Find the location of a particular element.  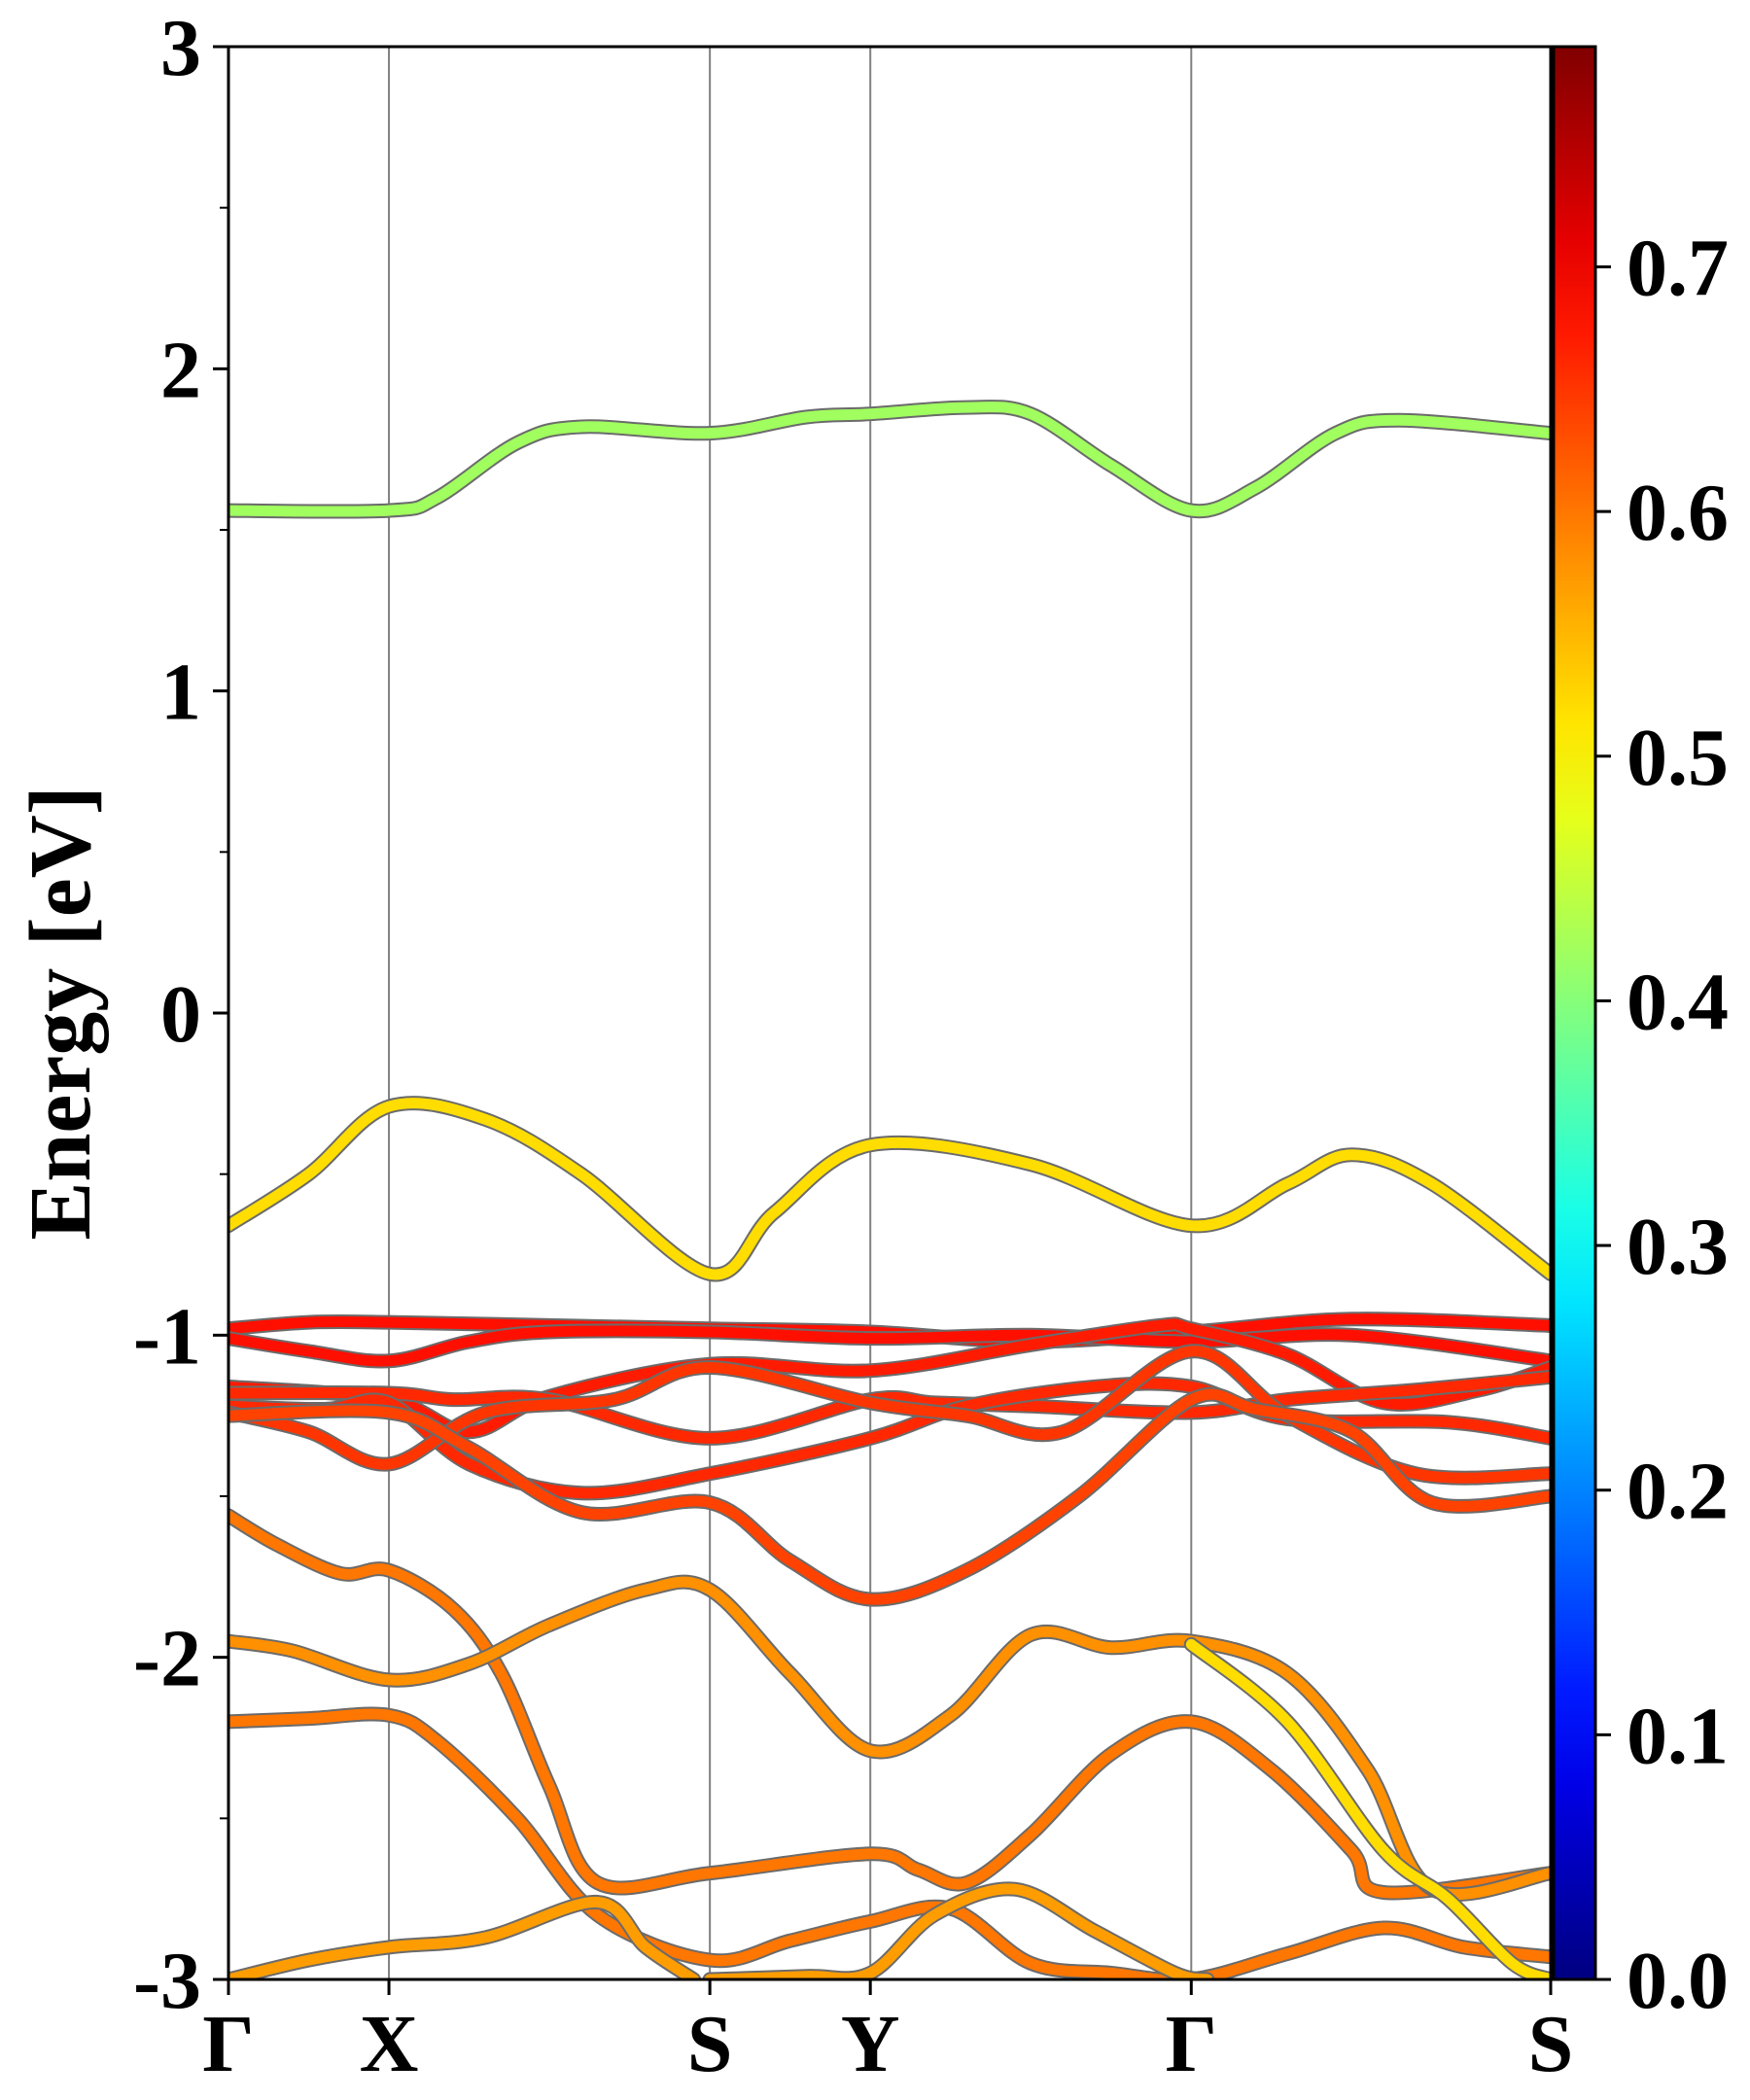

colorbar-tick-label: 0.0 is located at coordinates (1678, 1981).